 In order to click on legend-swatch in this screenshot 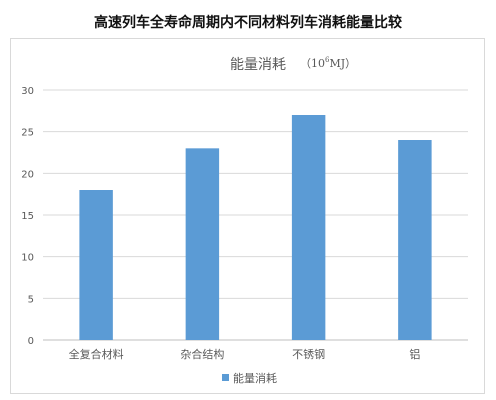, I will do `click(225, 377)`.